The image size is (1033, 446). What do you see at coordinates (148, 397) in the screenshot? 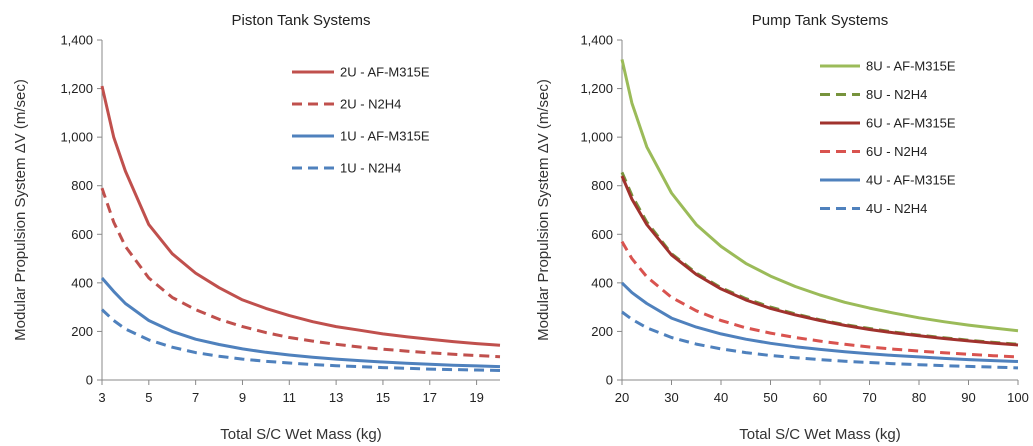
I see `x-tick-label: 5` at bounding box center [148, 397].